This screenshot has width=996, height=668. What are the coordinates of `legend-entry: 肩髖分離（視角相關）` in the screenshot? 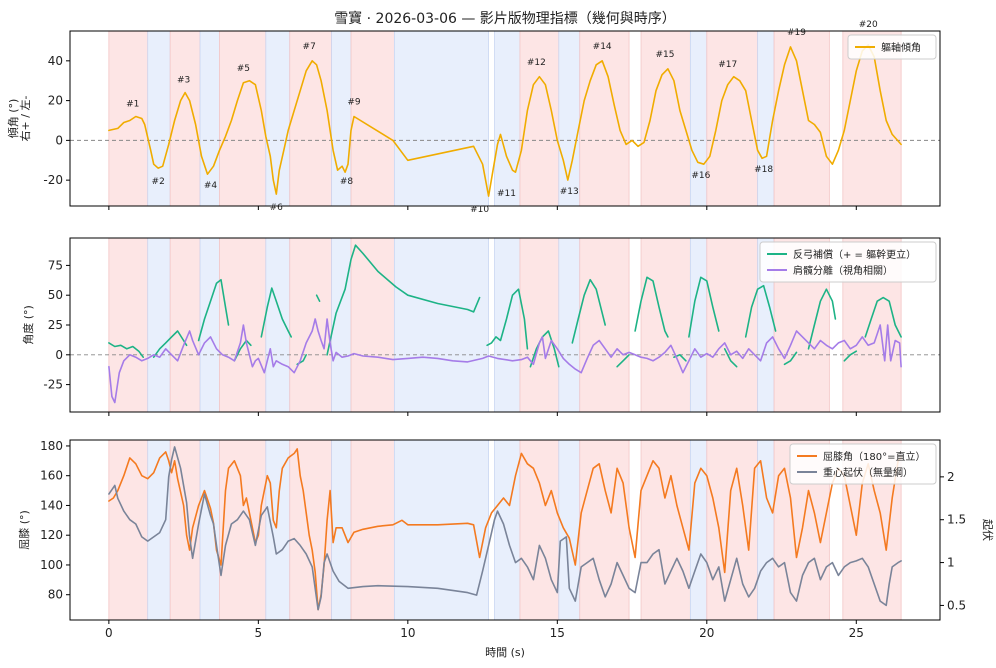 It's located at (843, 270).